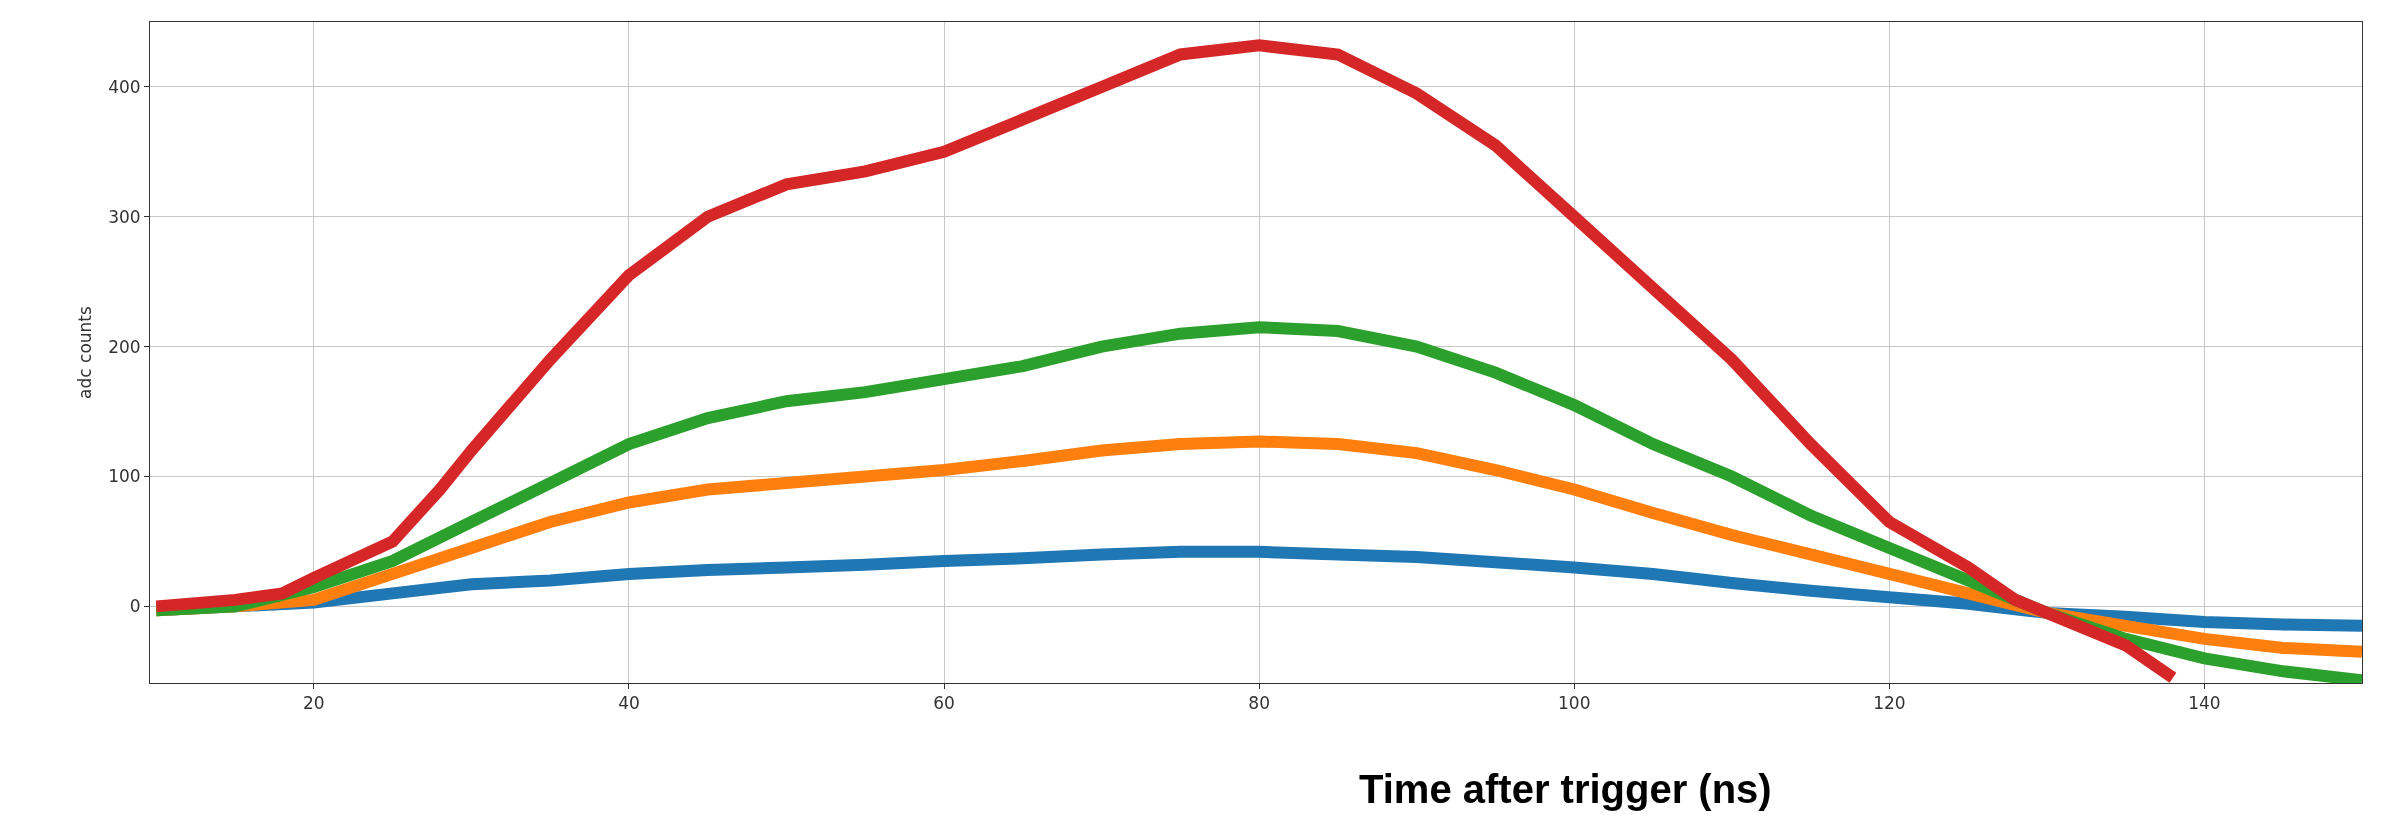 The height and width of the screenshot is (836, 2408). Describe the element at coordinates (124, 346) in the screenshot. I see `y-tick-label: 200` at that location.